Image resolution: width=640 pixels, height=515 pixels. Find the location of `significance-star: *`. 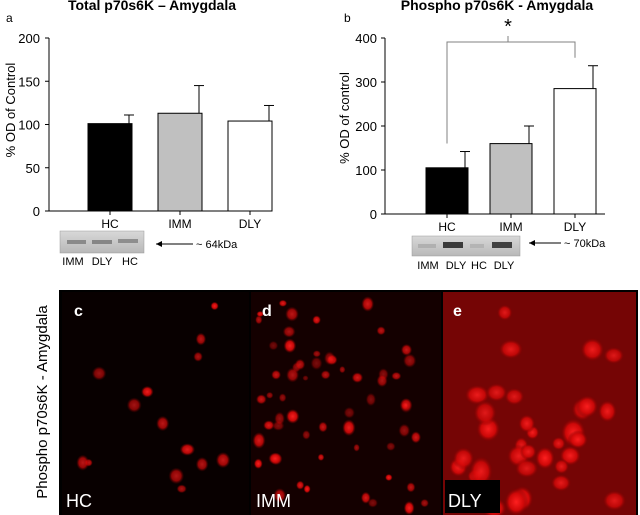

significance-star: * is located at coordinates (508, 27).